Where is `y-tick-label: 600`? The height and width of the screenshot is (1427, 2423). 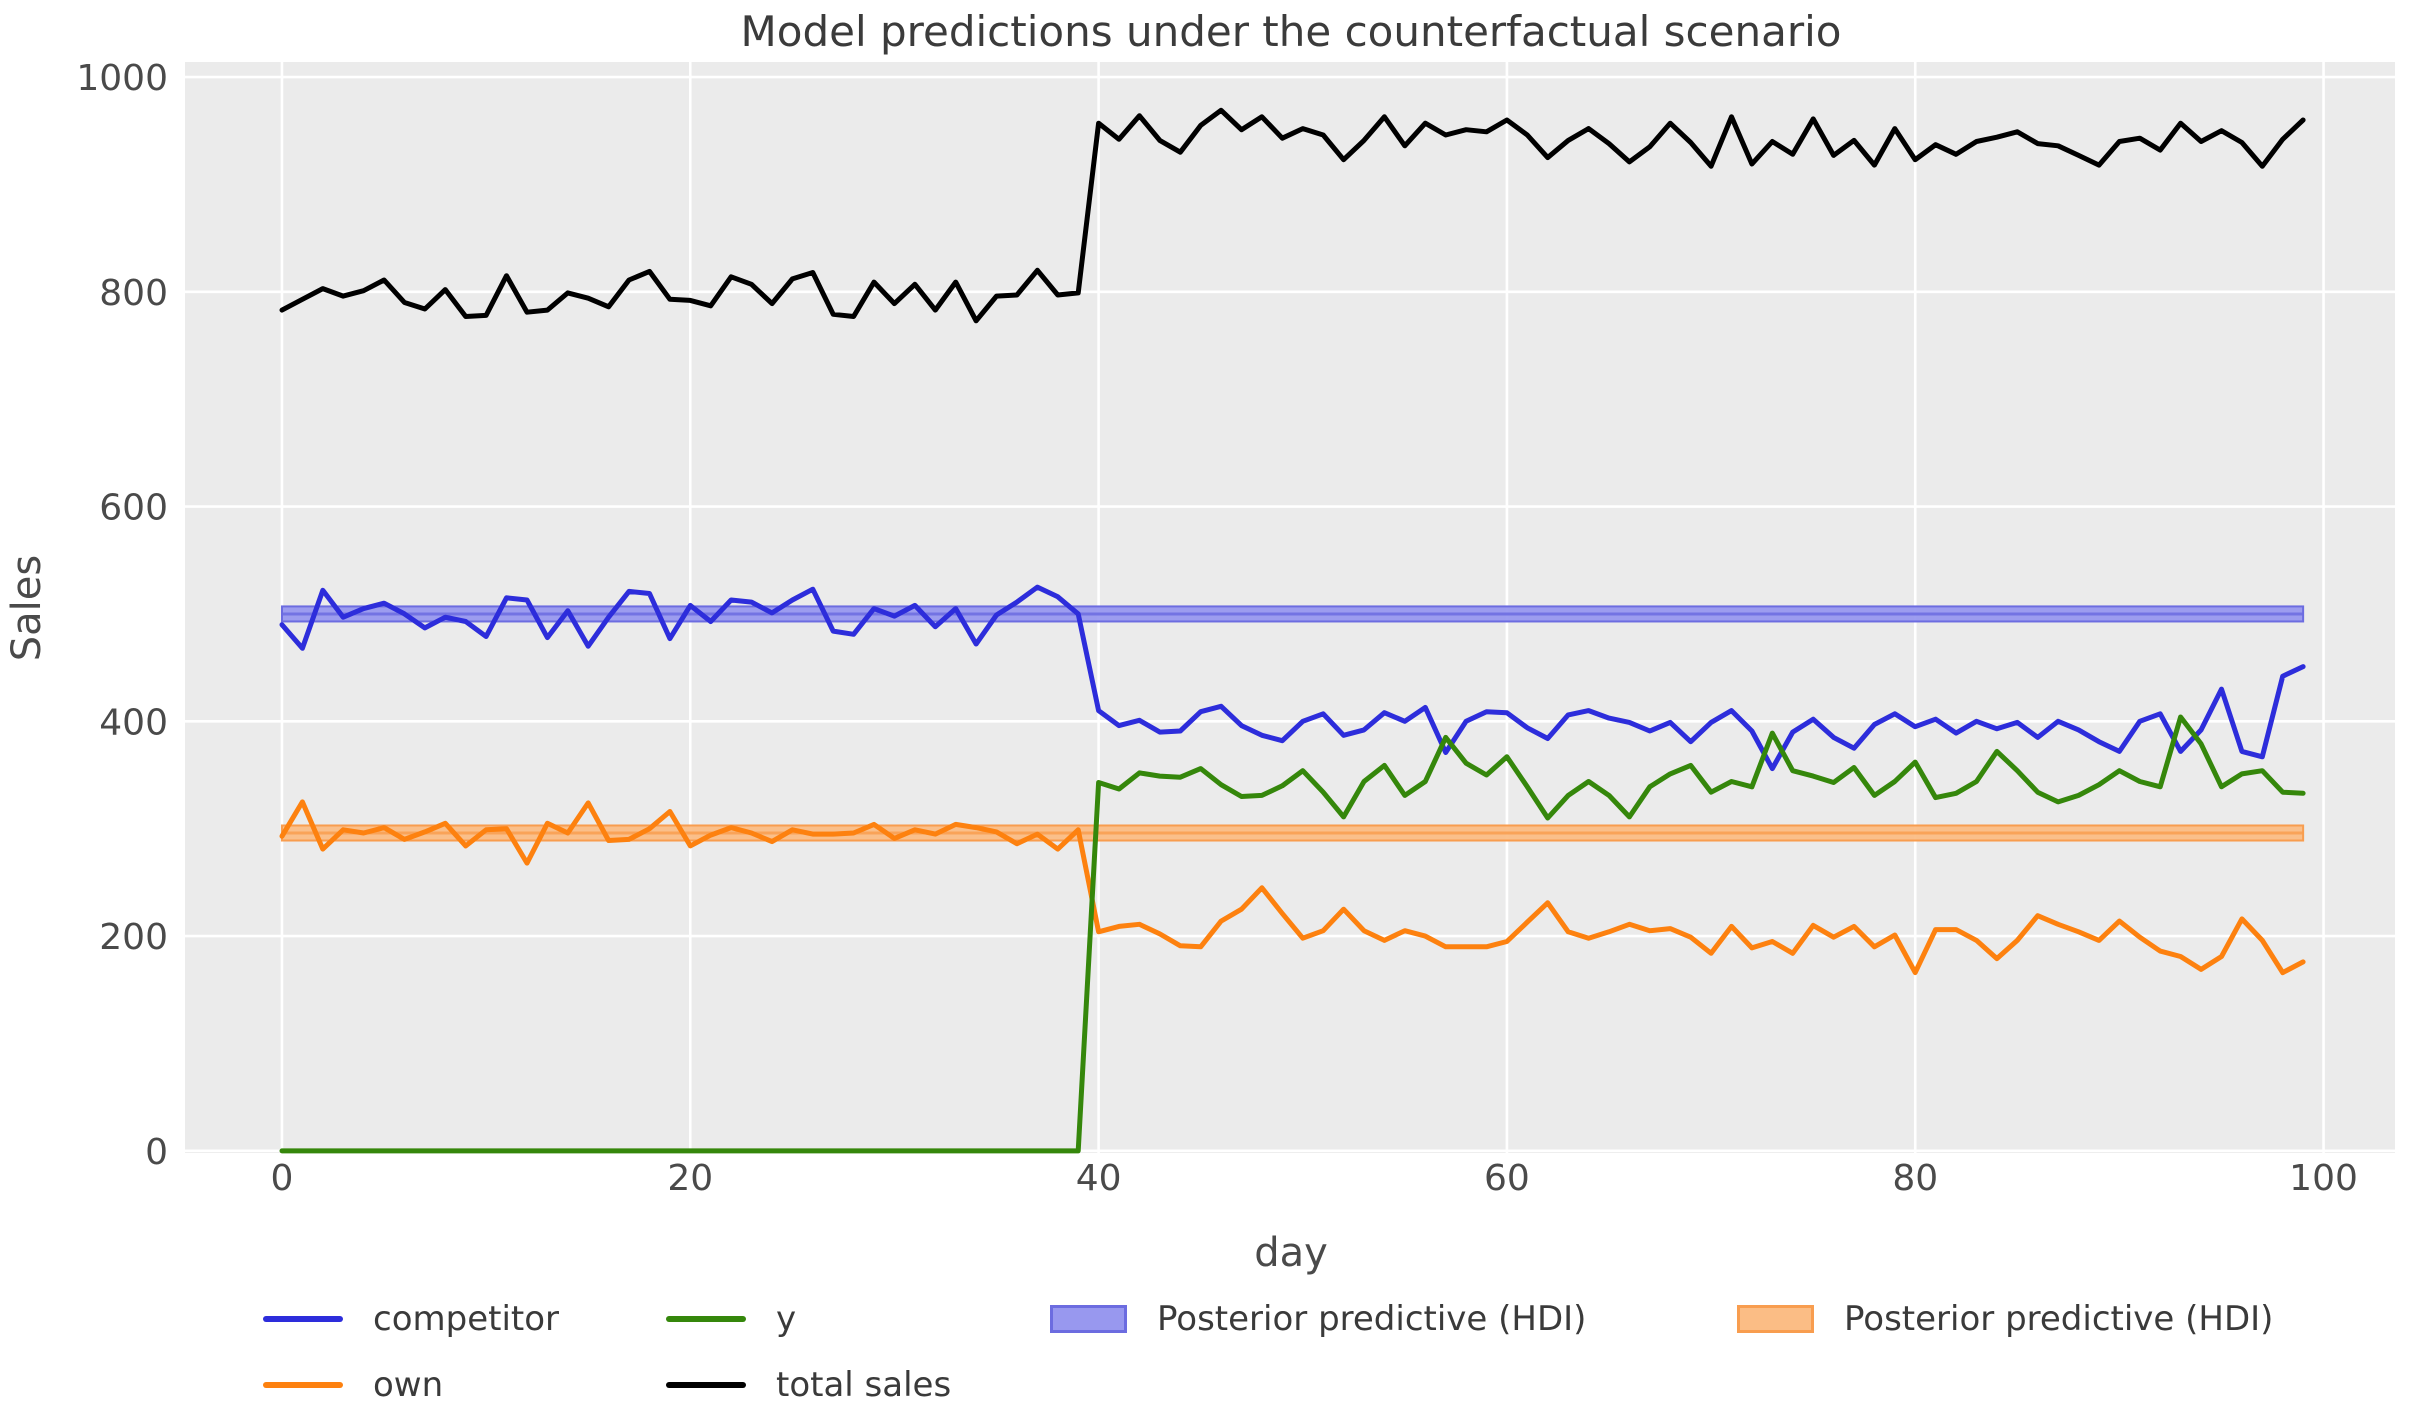 y-tick-label: 600 is located at coordinates (133, 508).